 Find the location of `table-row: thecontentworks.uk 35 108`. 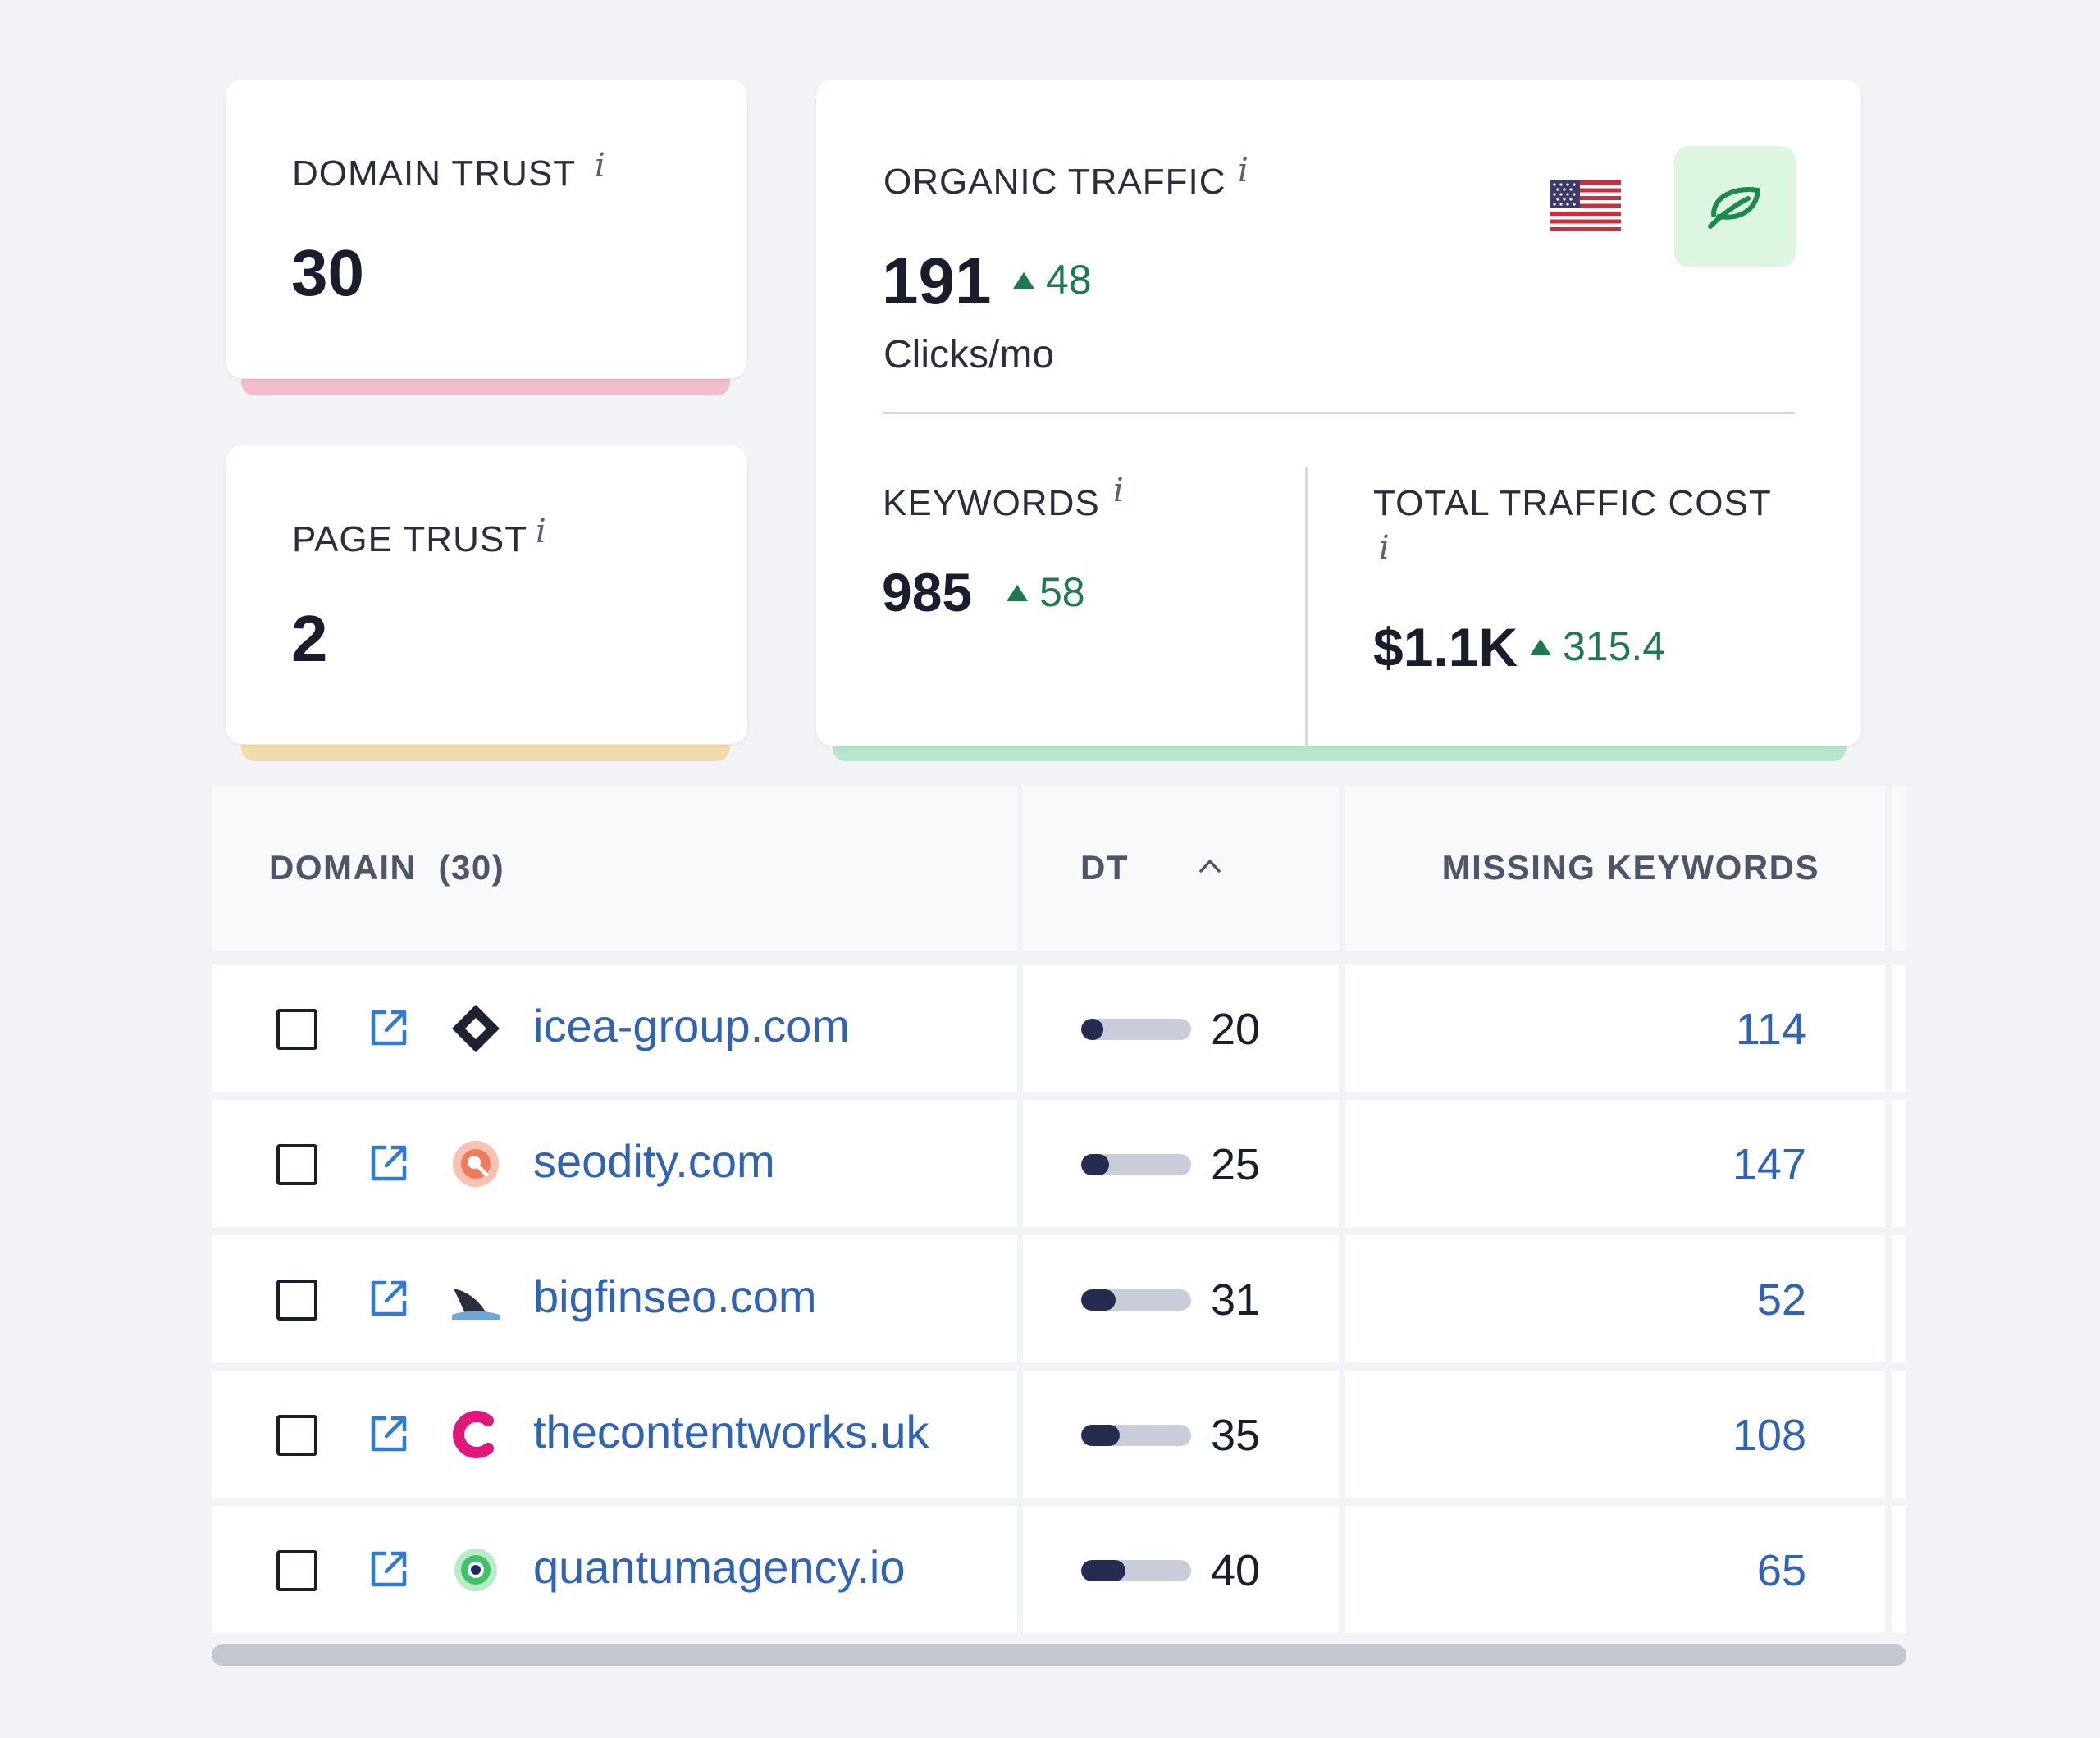

table-row: thecontentworks.uk 35 108 is located at coordinates (1059, 1434).